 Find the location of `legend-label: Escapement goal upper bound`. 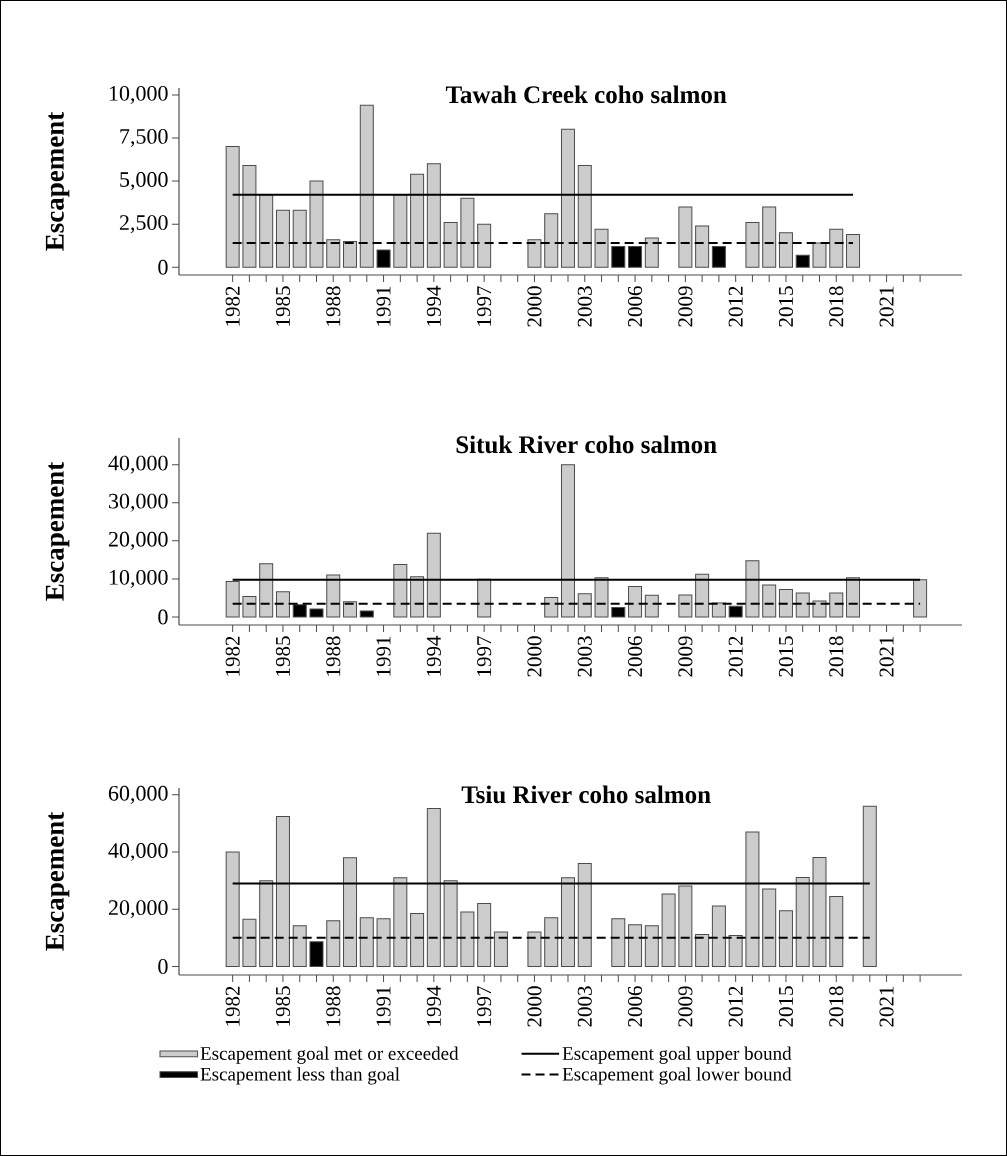

legend-label: Escapement goal upper bound is located at coordinates (677, 1055).